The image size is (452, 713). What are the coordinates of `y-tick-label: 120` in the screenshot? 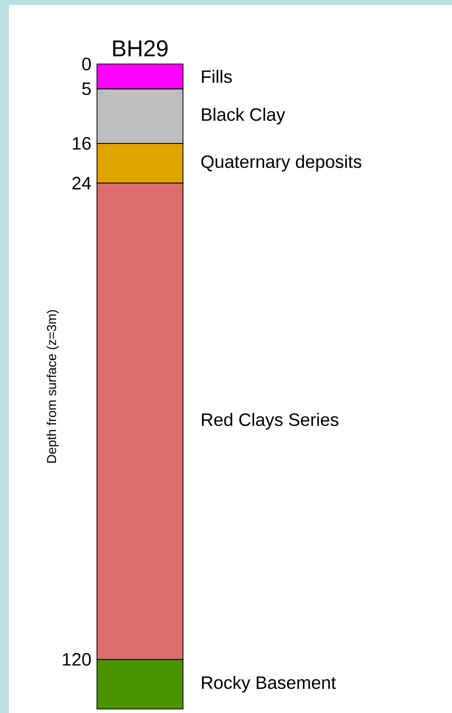 It's located at (76, 659).